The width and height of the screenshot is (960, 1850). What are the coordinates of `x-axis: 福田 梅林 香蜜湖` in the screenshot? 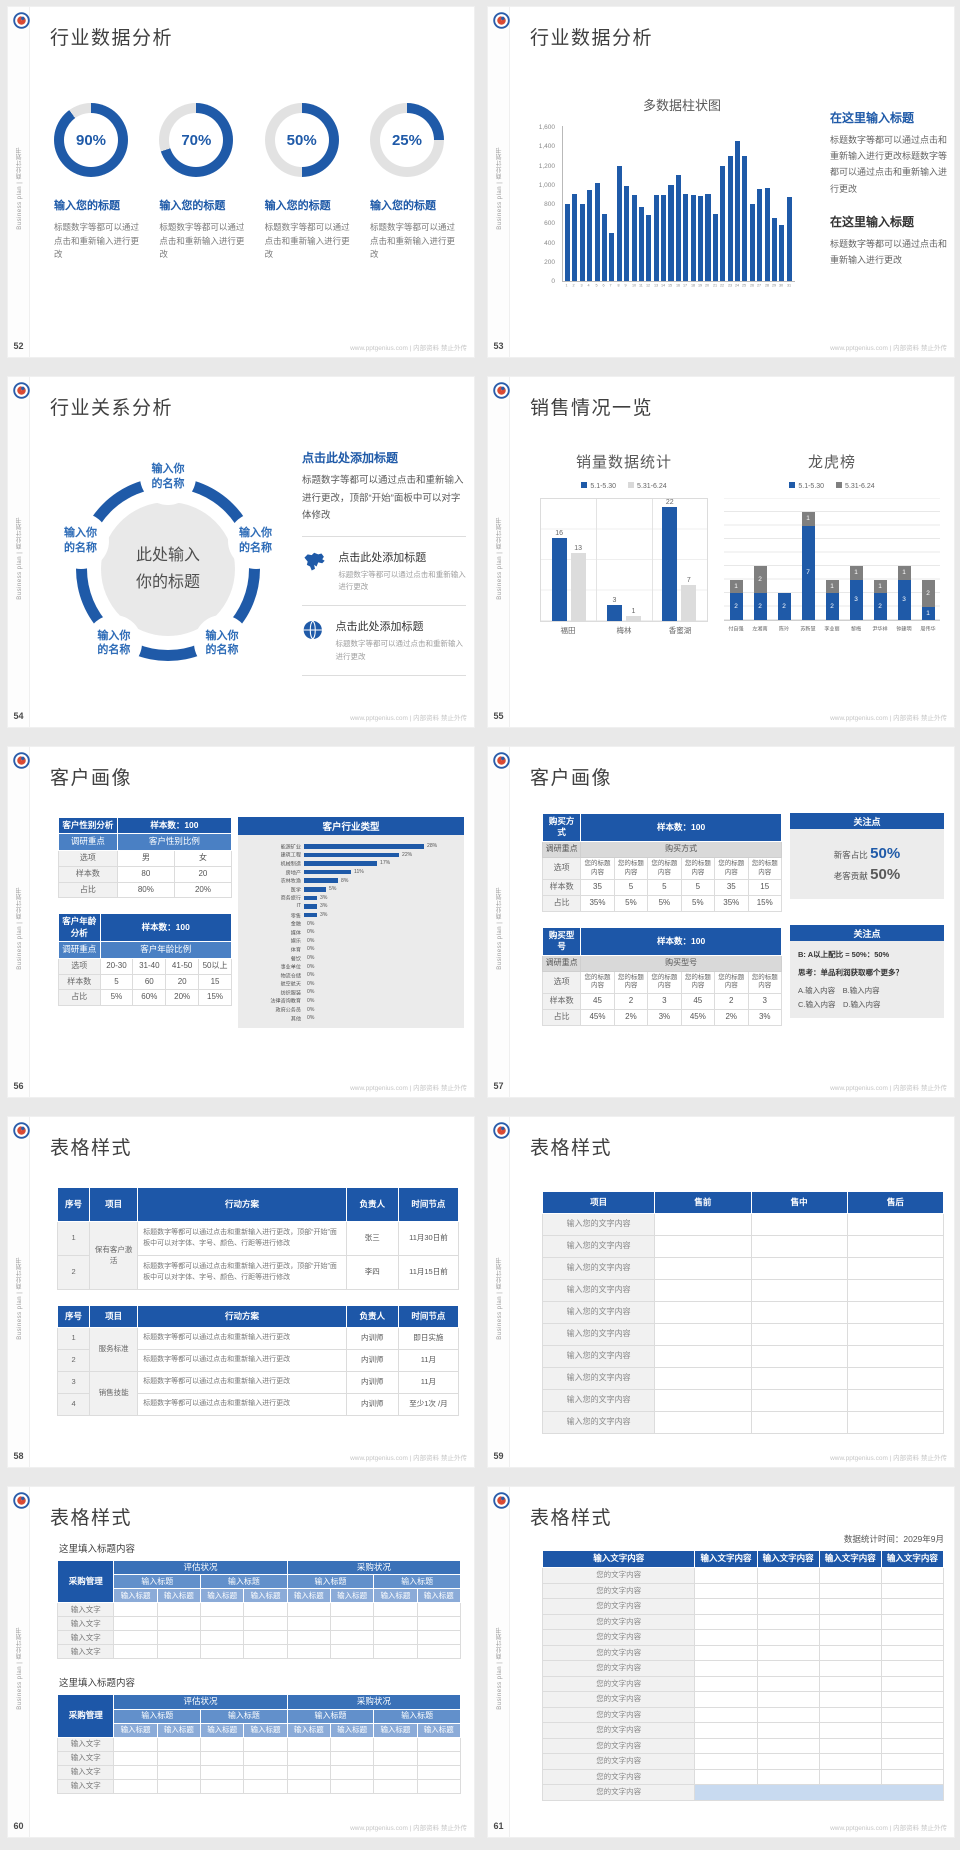 It's located at (624, 630).